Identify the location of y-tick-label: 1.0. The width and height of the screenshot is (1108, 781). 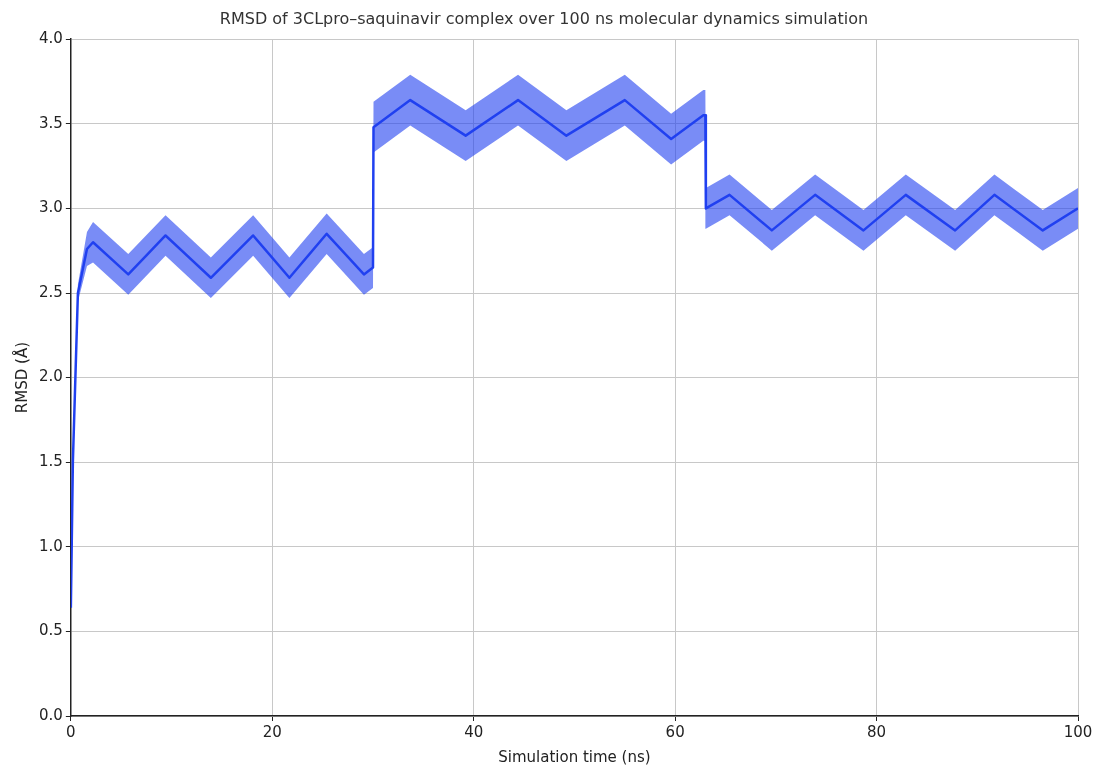
(51, 545).